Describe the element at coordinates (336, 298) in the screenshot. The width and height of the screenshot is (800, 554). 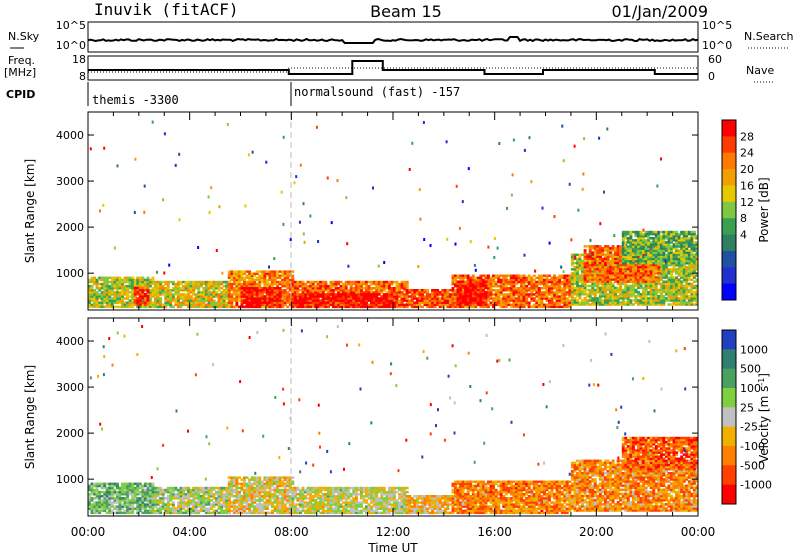
I see `power-echo-cell-1924` at that location.